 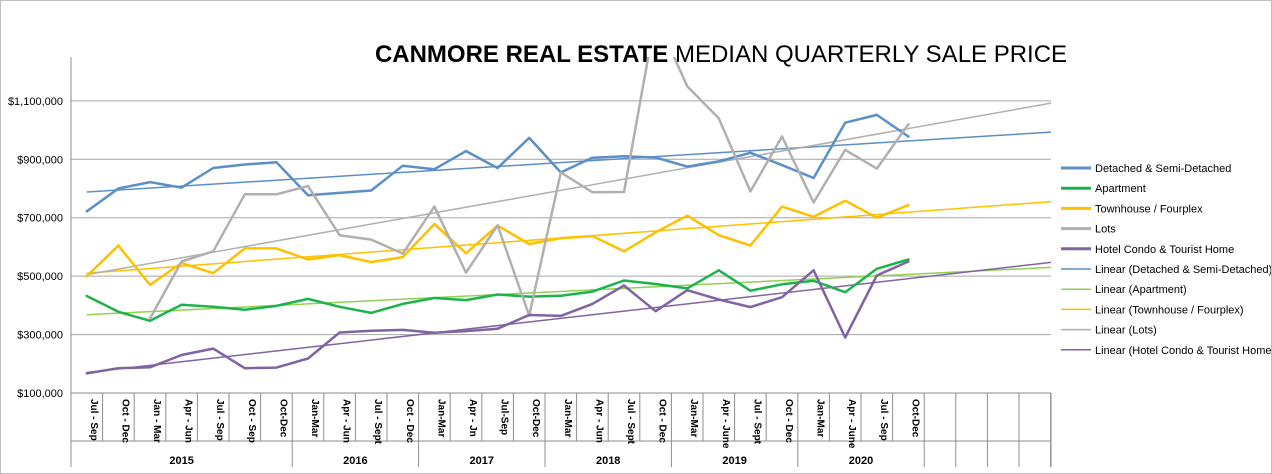 I want to click on y-tick-label: $100,000, so click(x=40, y=394).